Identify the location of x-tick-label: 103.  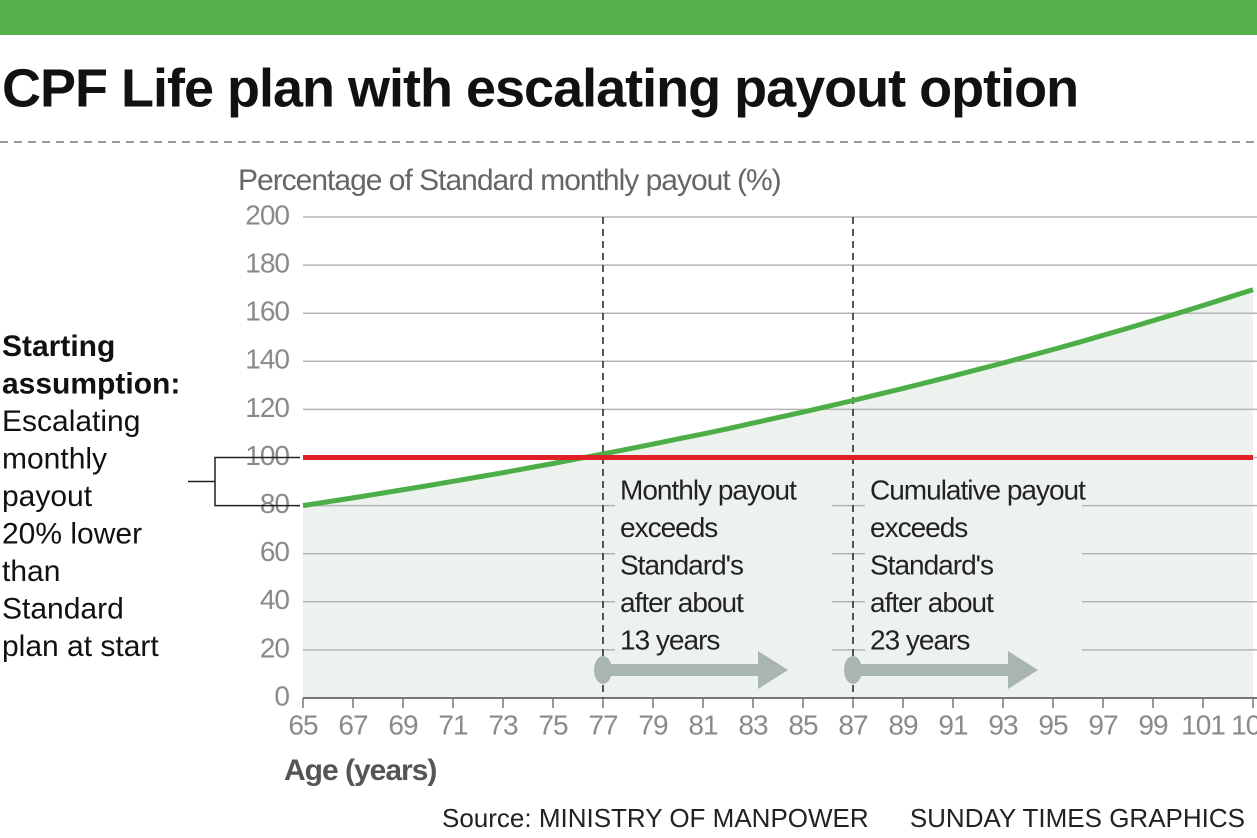
(1244, 724).